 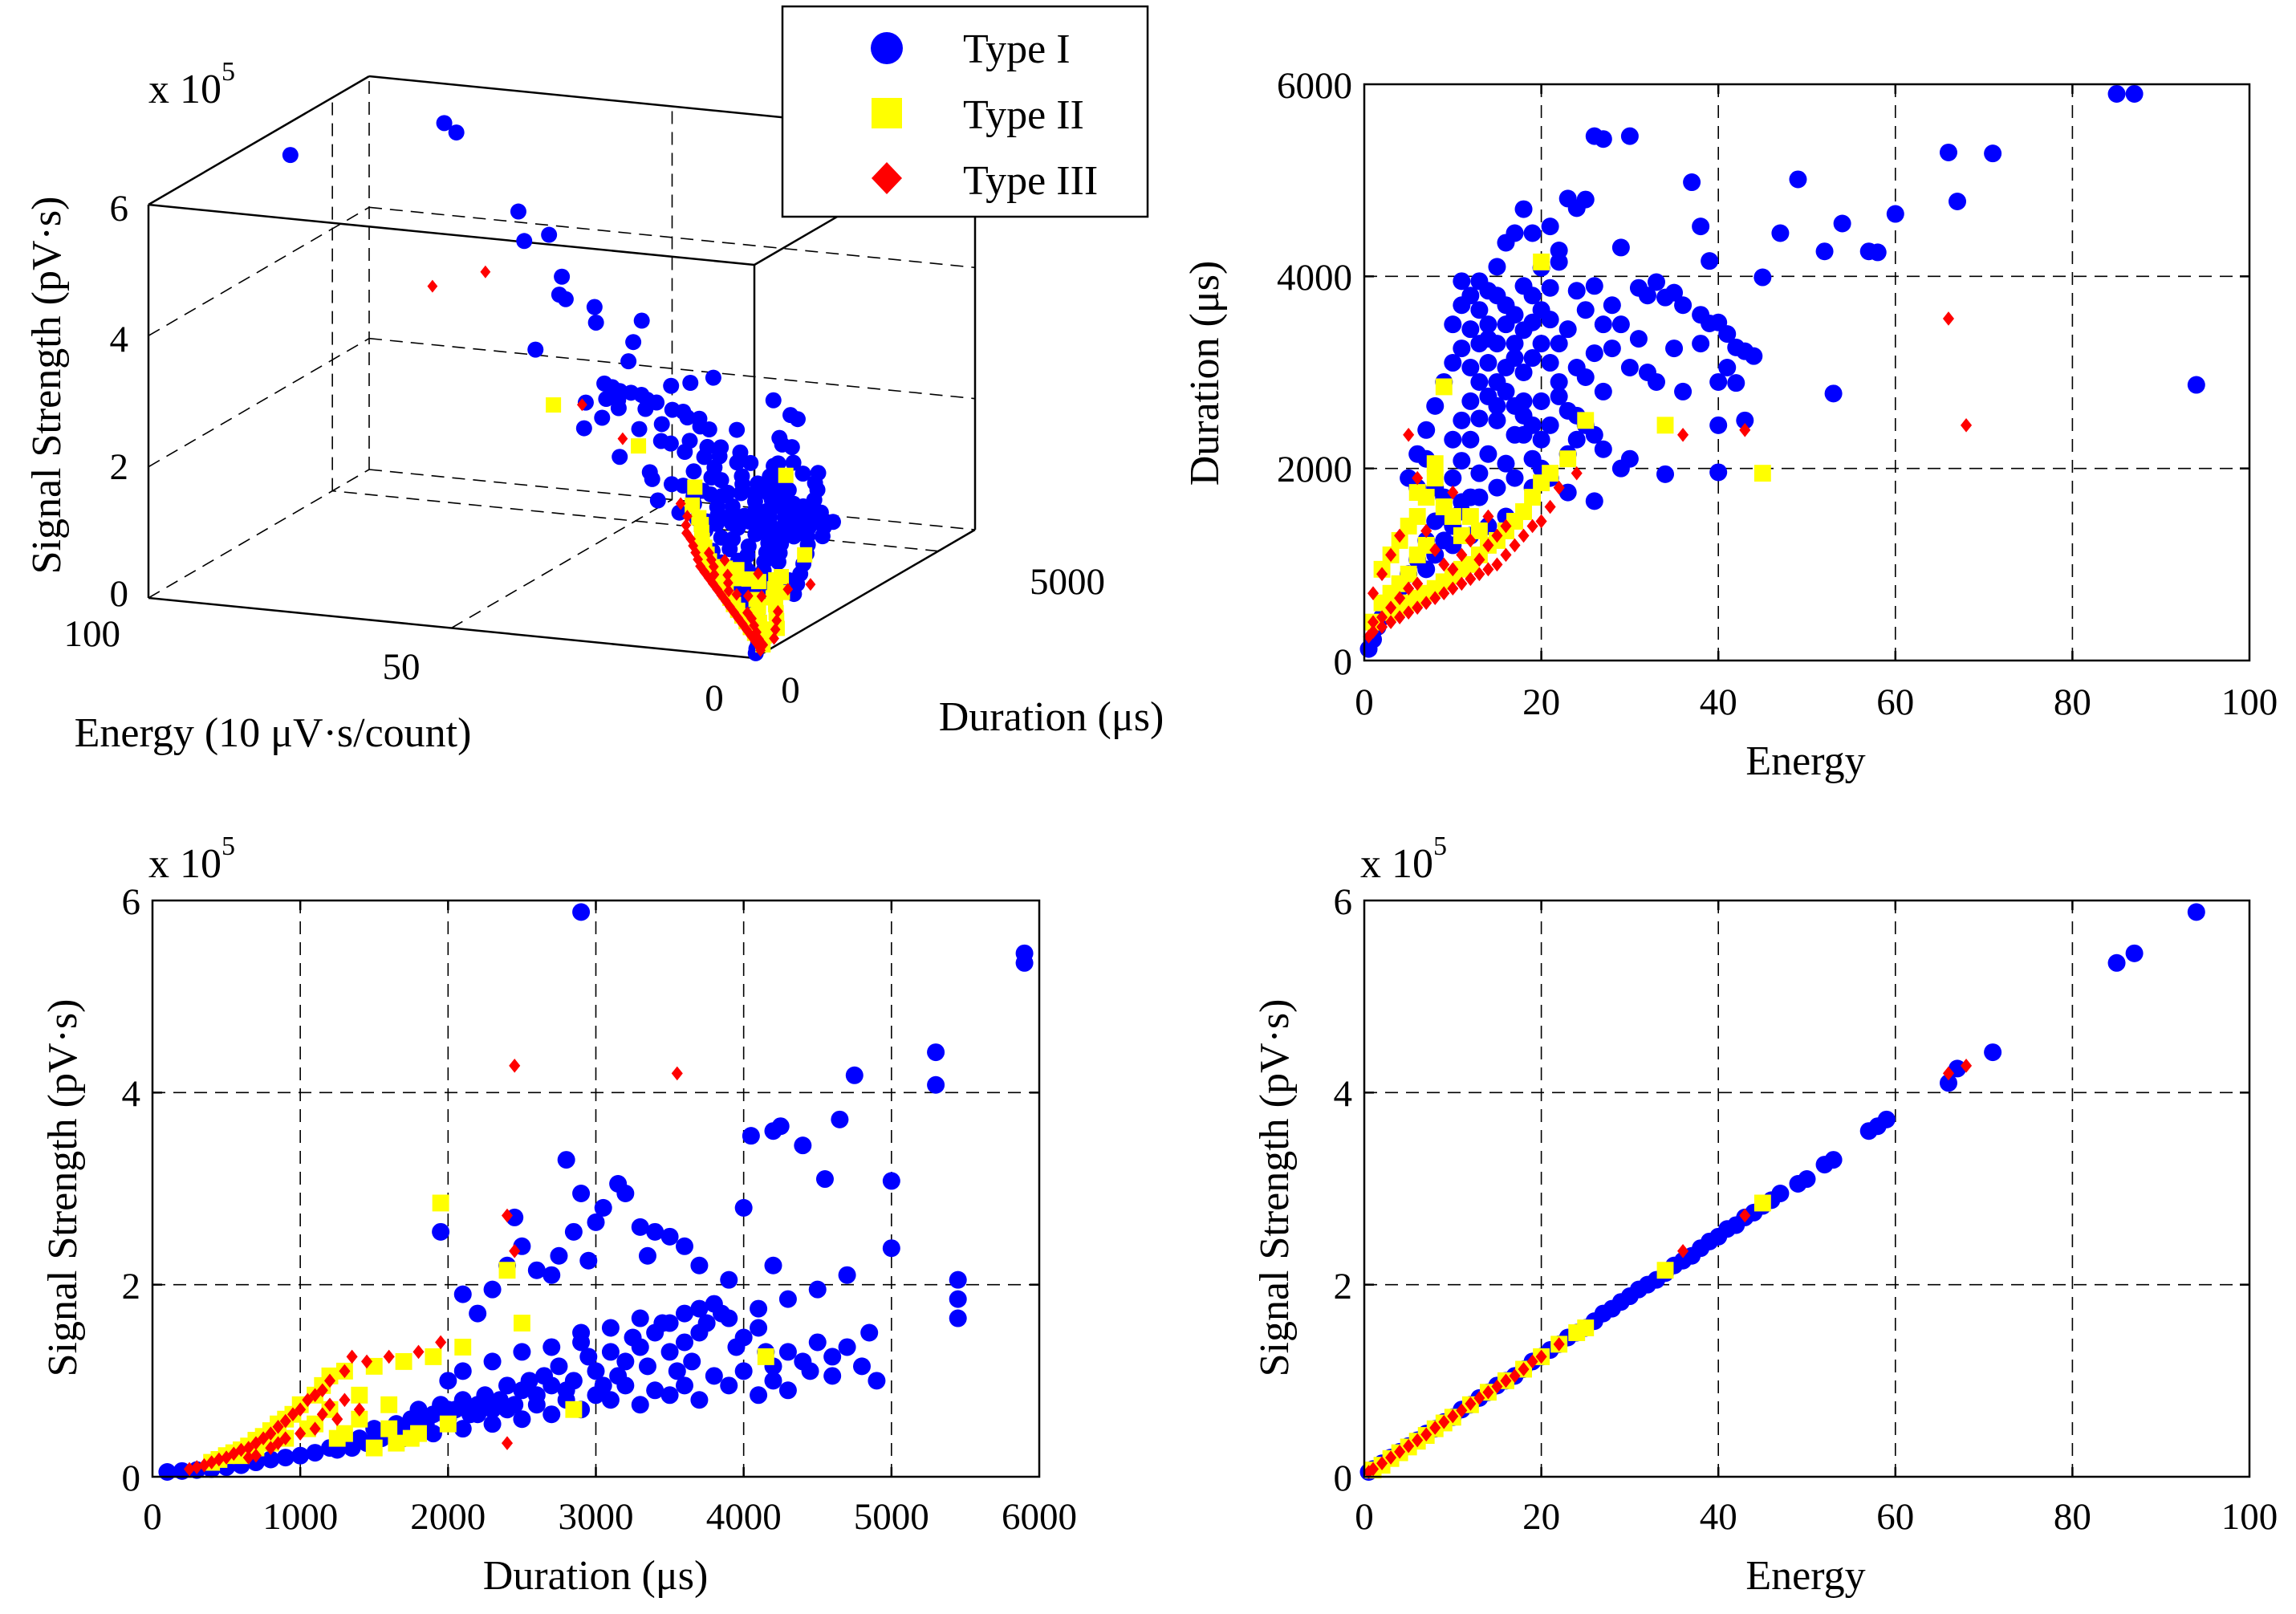 What do you see at coordinates (300, 1517) in the screenshot?
I see `x-tick-label: 1000` at bounding box center [300, 1517].